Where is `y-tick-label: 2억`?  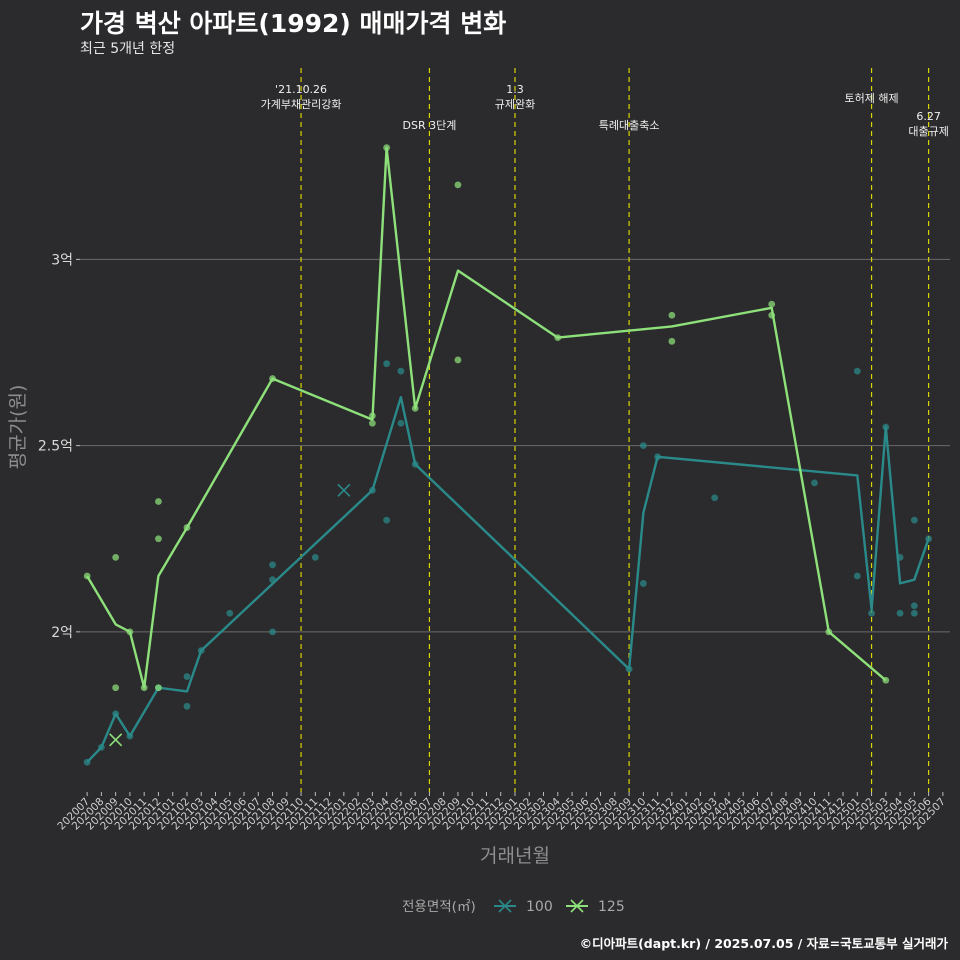
y-tick-label: 2억 is located at coordinates (62, 633).